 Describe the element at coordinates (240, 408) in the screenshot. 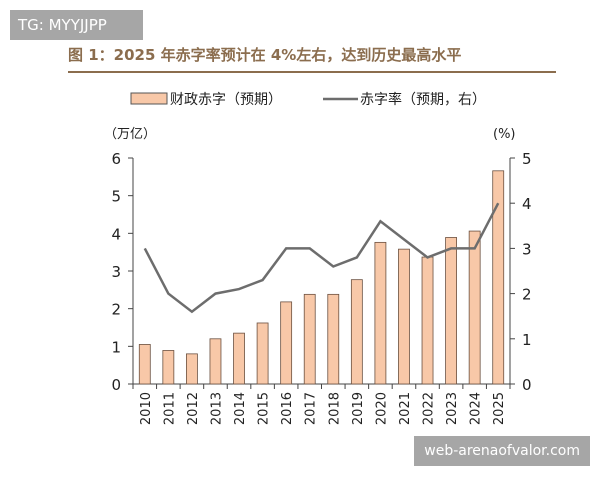

I see `x-tick-label: 2014` at that location.